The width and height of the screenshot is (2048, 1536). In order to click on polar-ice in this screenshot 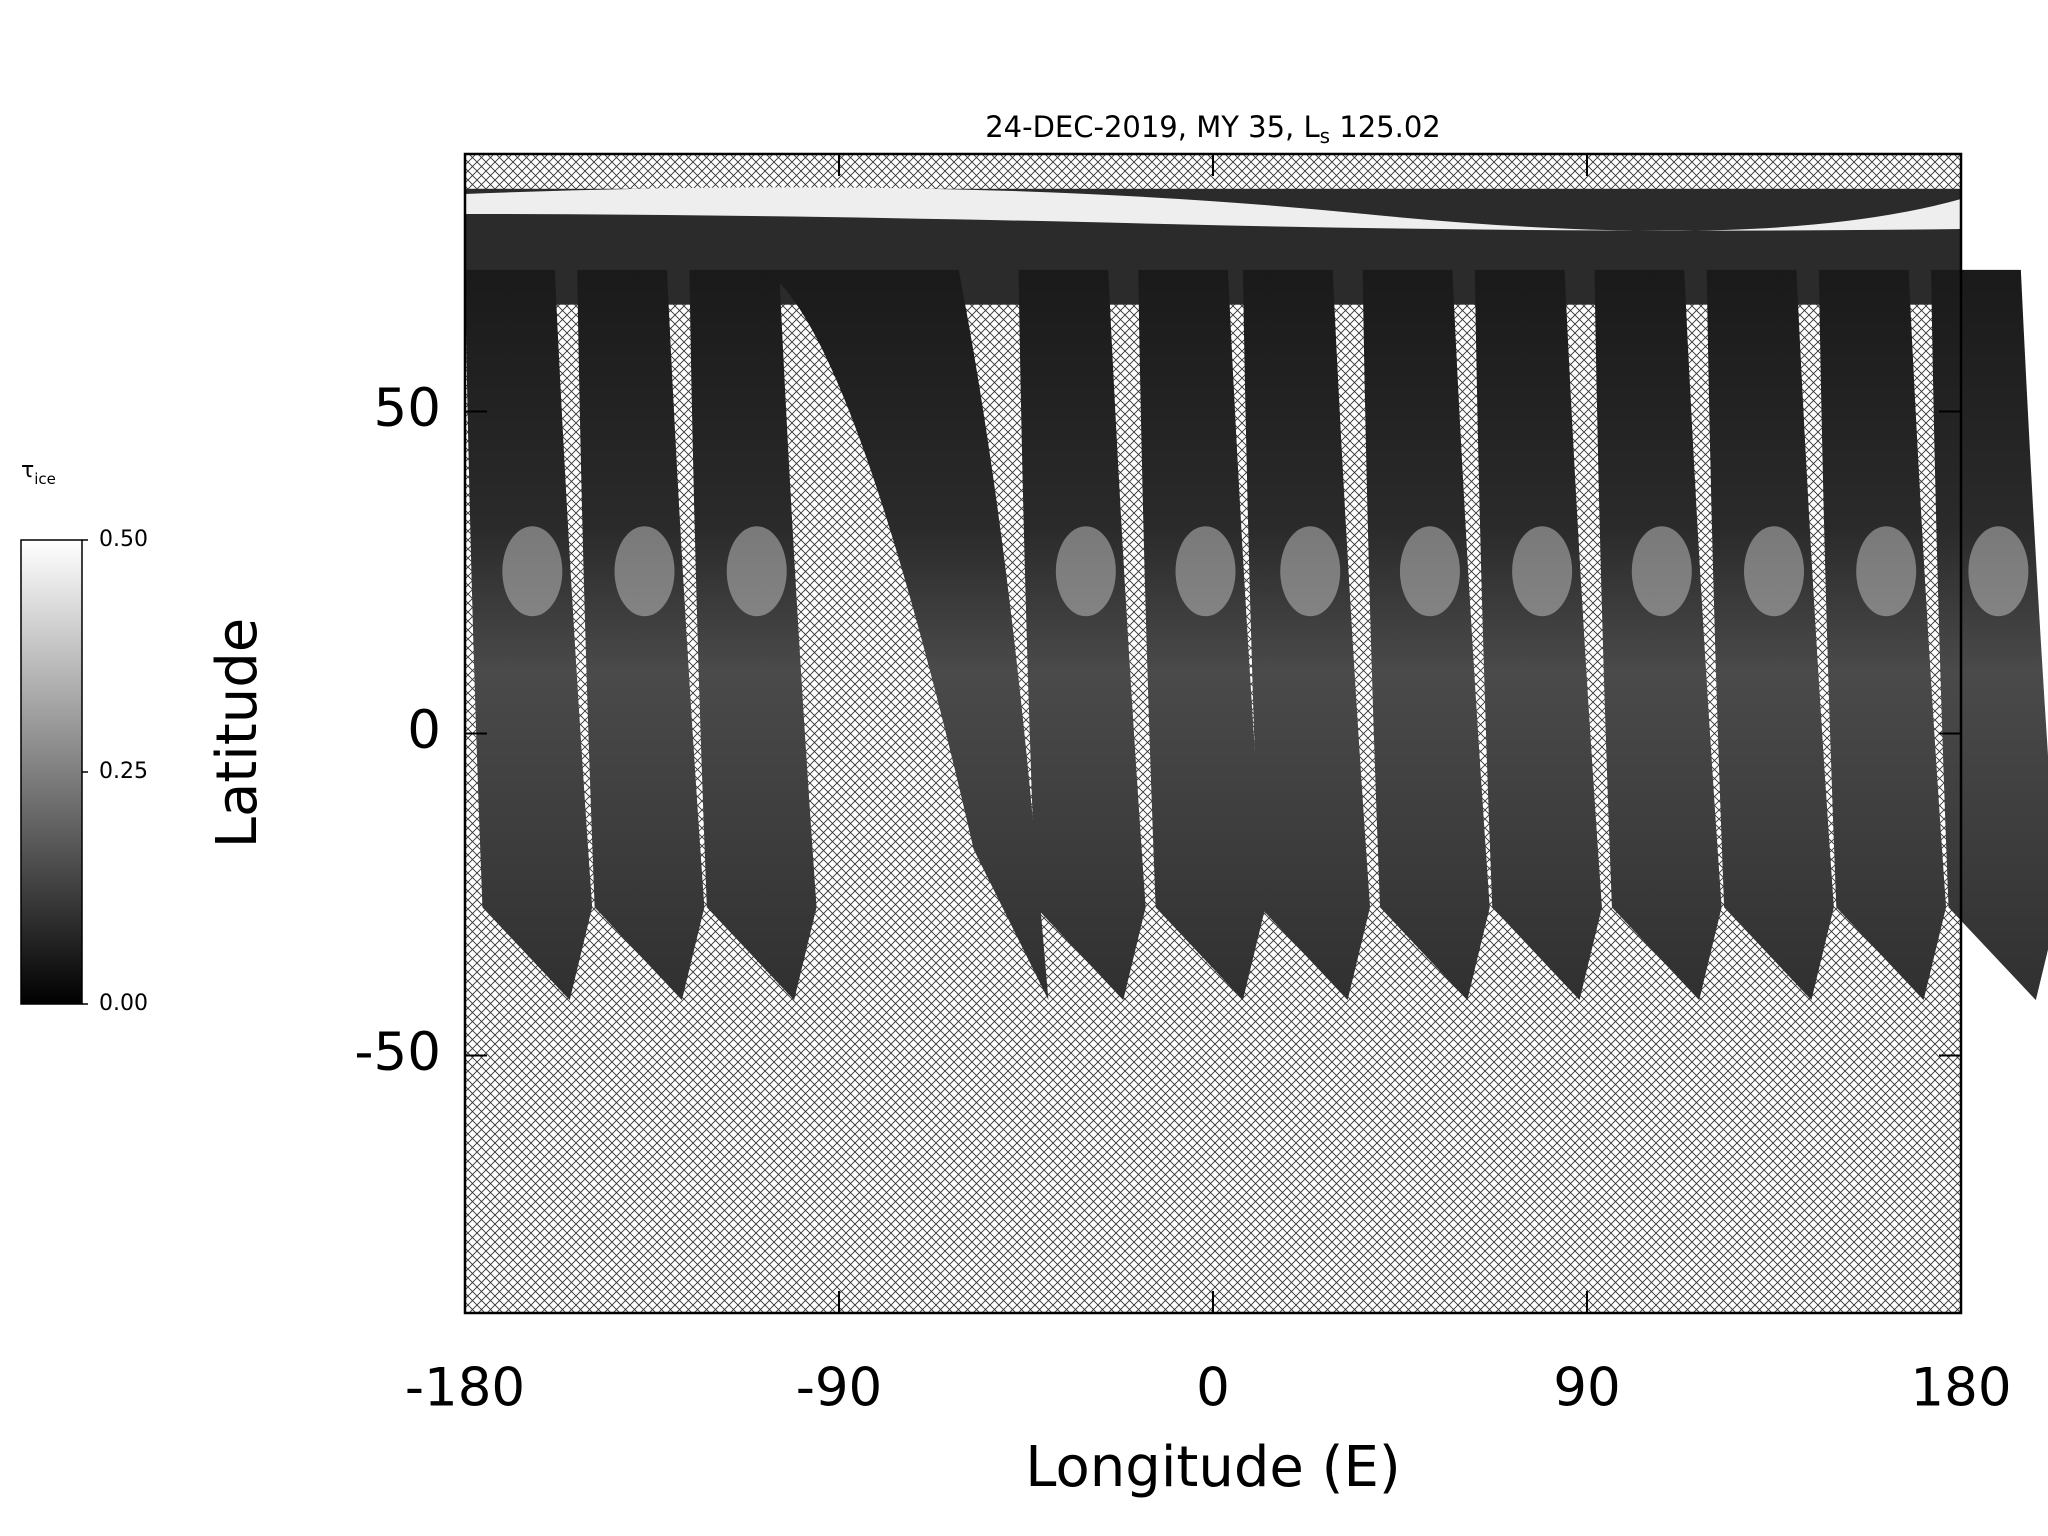, I will do `click(1213, 209)`.